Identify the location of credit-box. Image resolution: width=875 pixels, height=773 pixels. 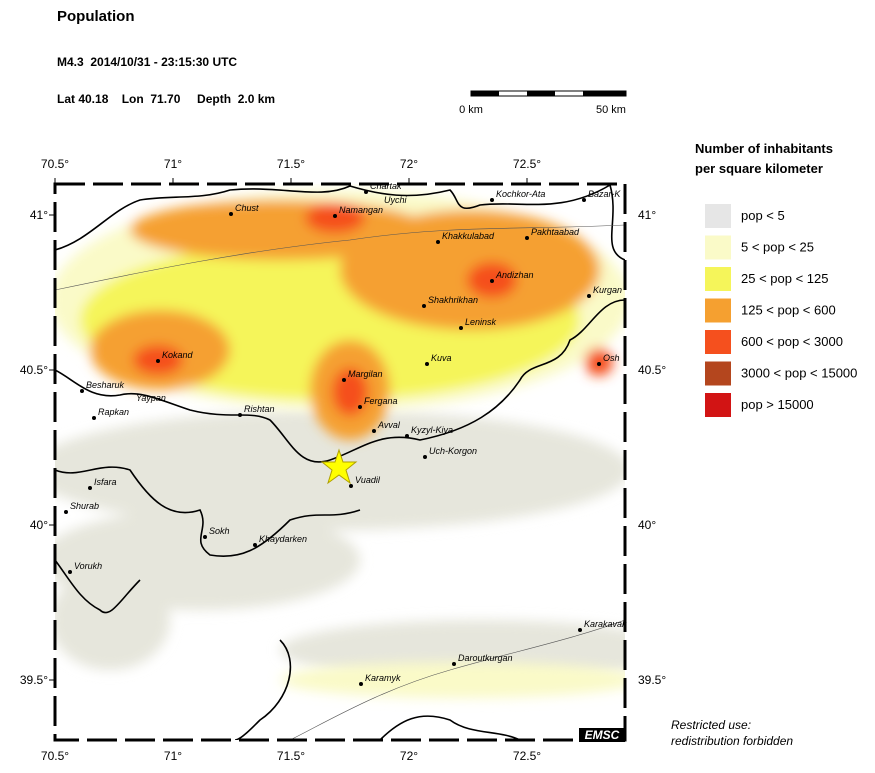
(602, 735).